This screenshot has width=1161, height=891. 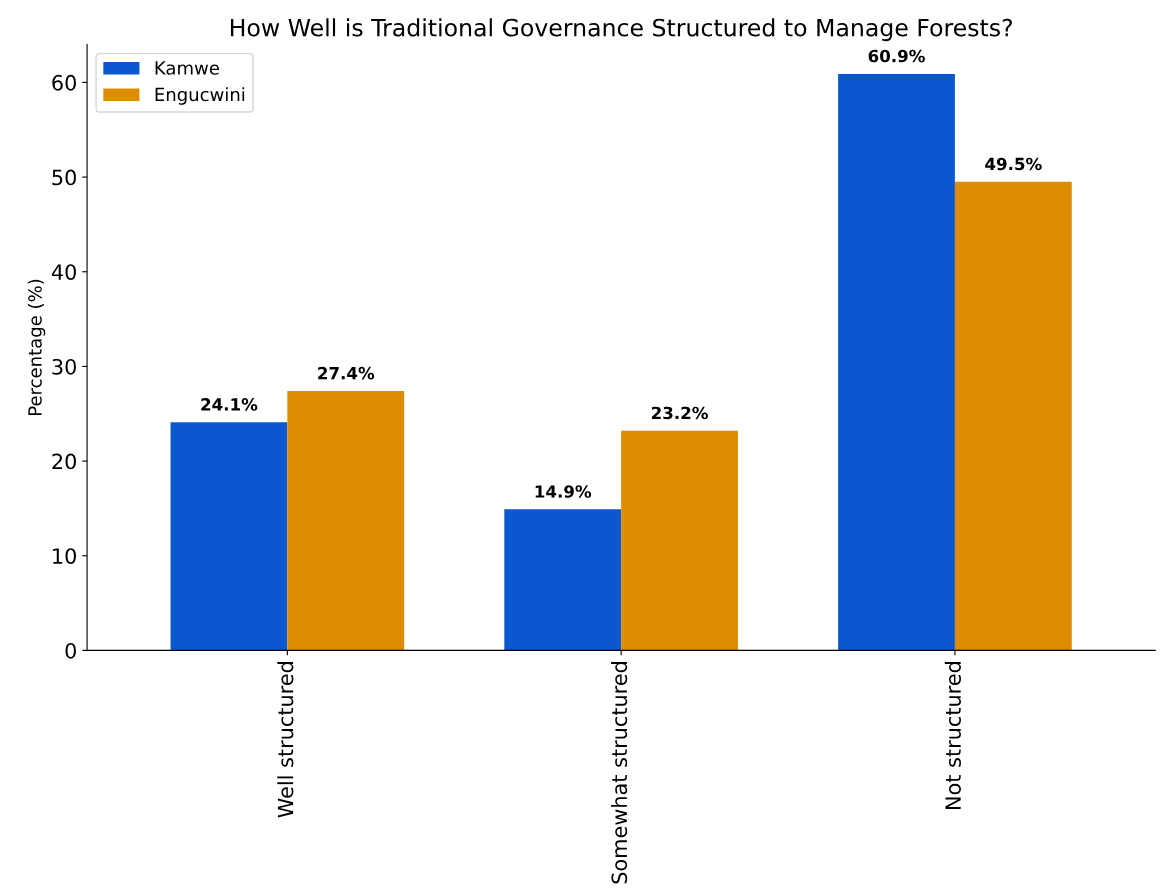 What do you see at coordinates (64, 366) in the screenshot?
I see `y-tick-label: 30` at bounding box center [64, 366].